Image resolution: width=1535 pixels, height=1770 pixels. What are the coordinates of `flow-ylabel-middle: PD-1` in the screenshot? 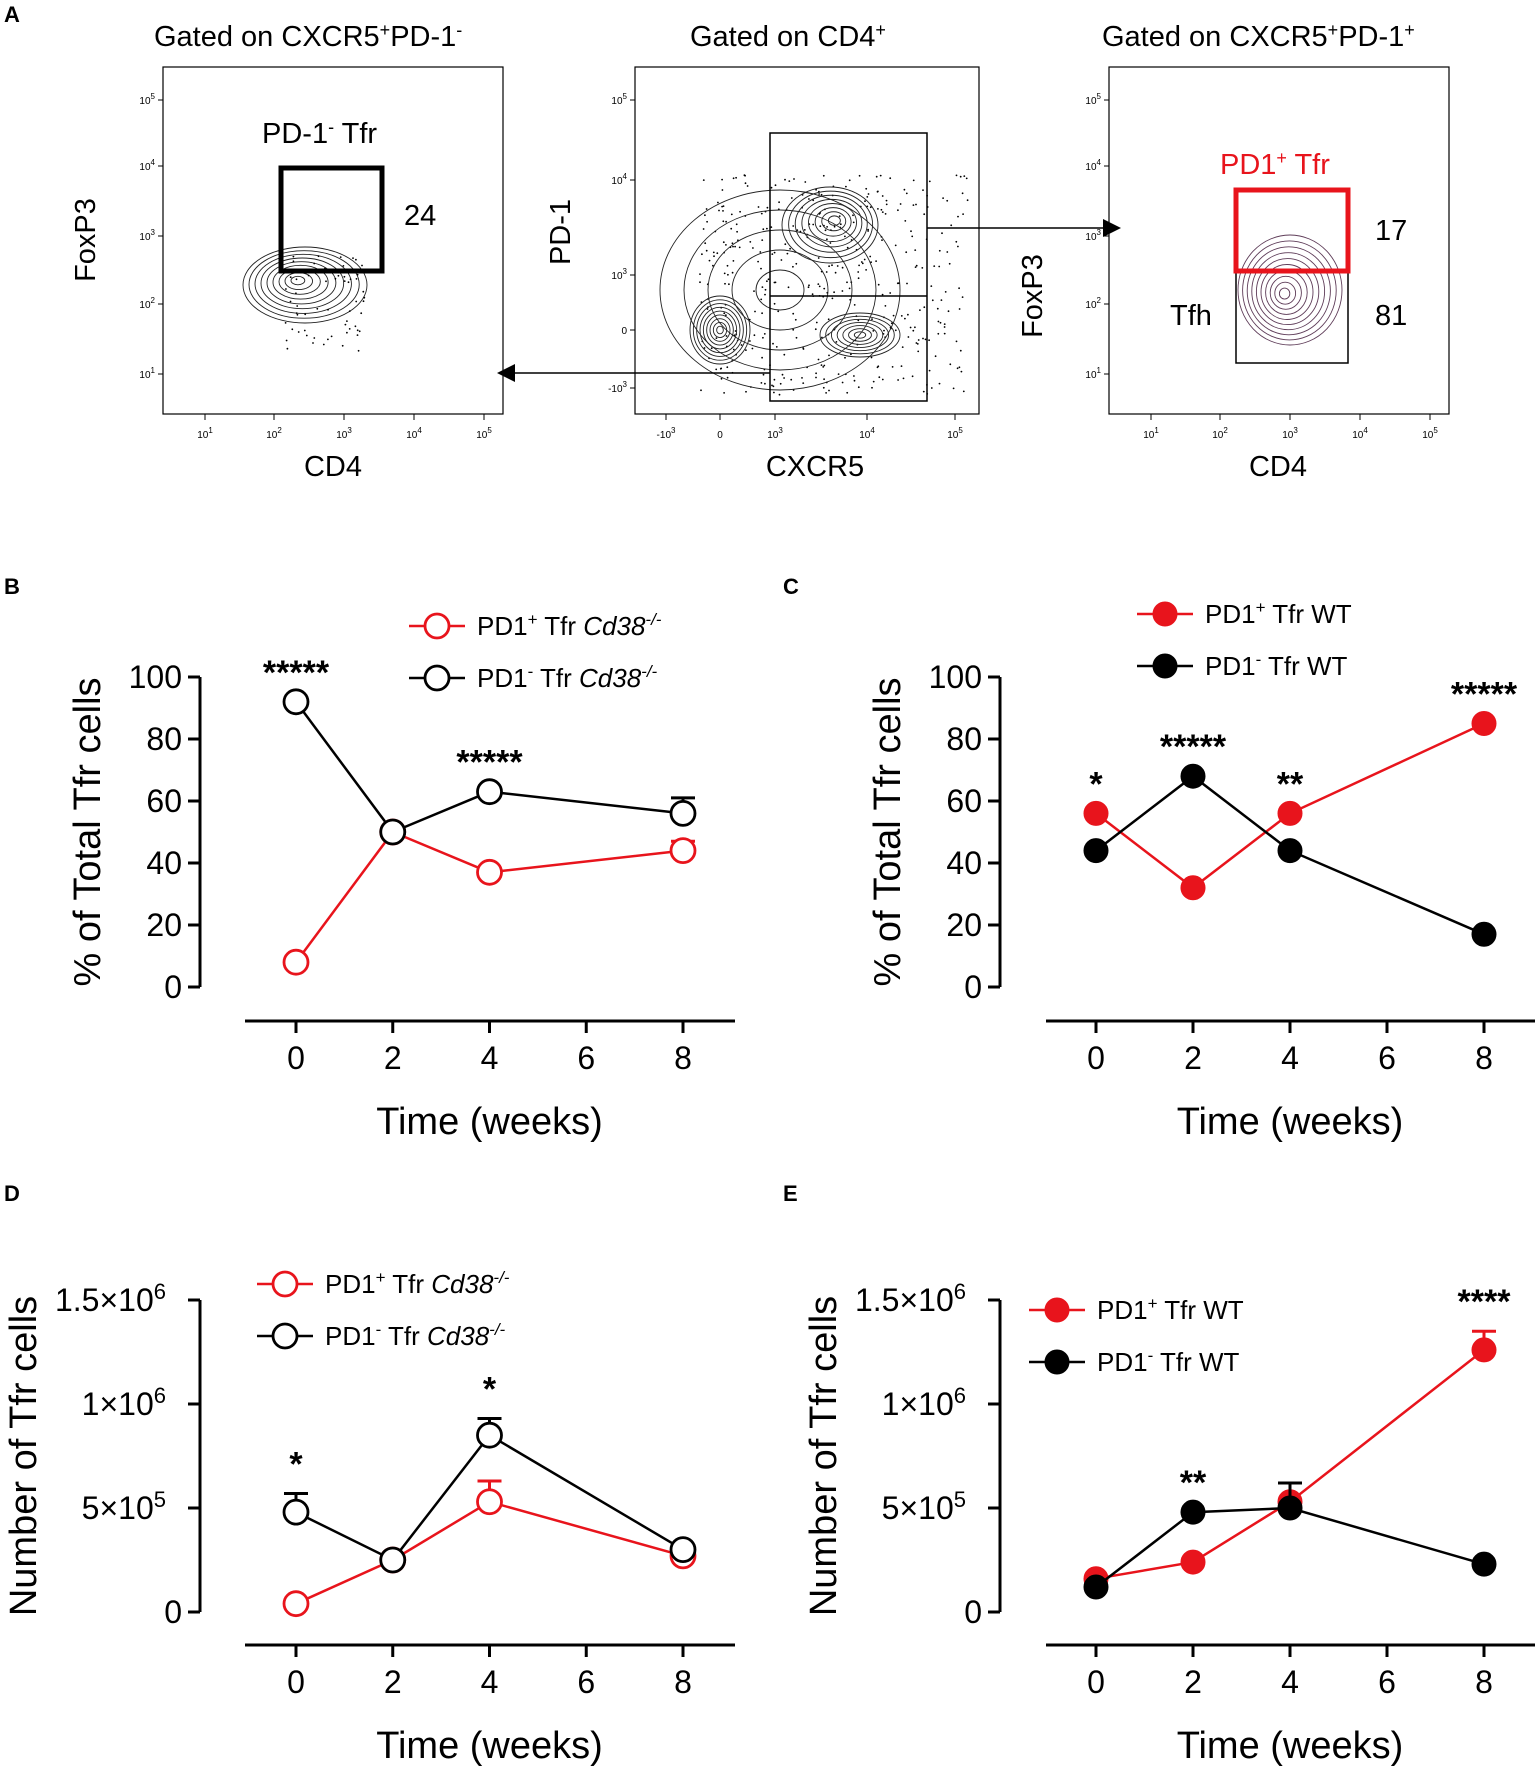 It's located at (561, 232).